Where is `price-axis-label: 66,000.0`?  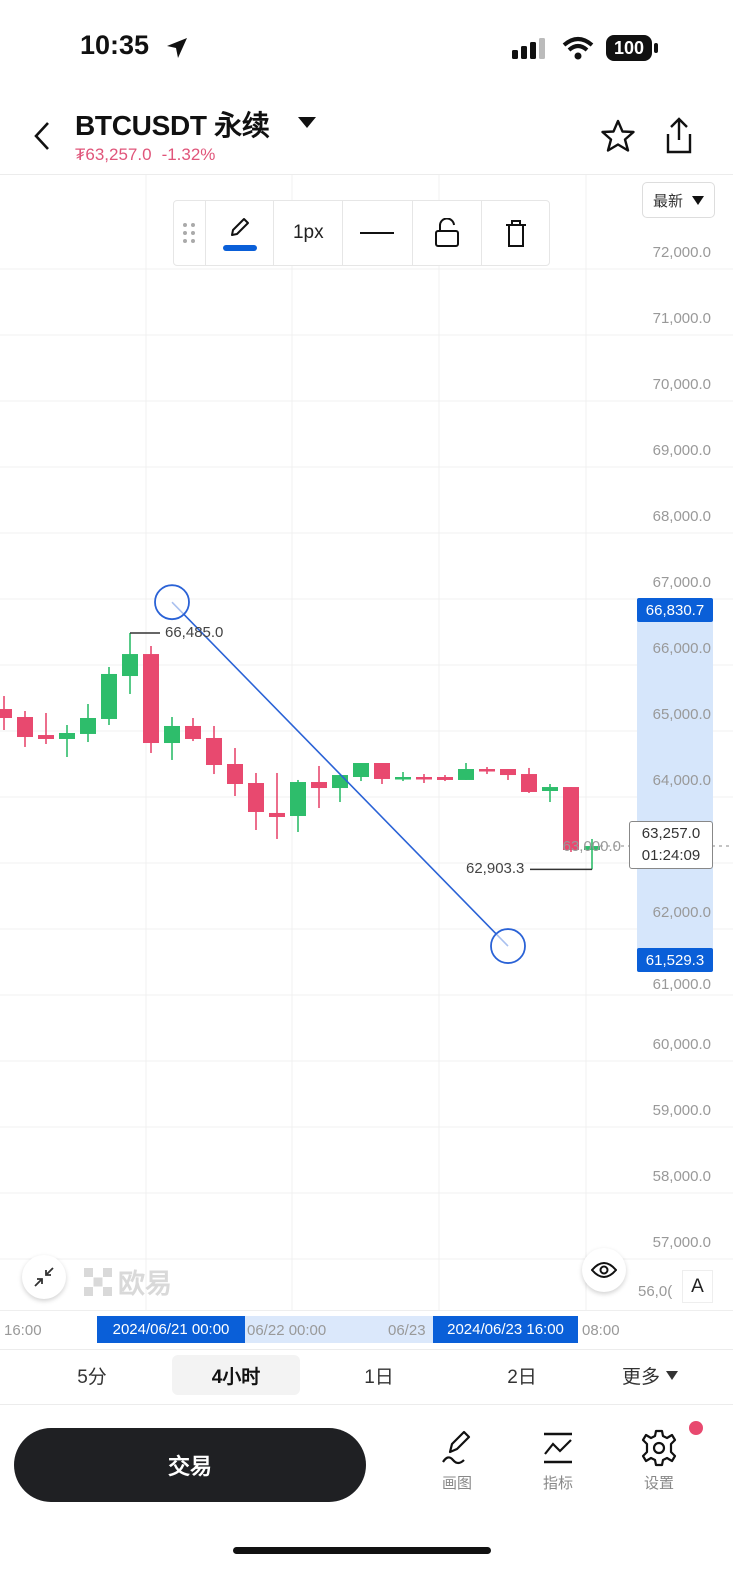
price-axis-label: 66,000.0 is located at coordinates (681, 648).